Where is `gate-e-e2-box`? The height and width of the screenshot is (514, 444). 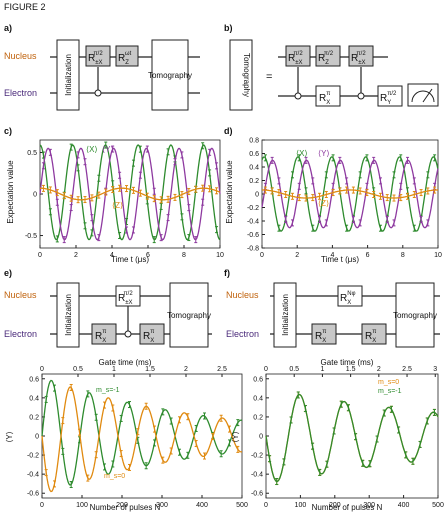
gate-e-e2-box is located at coordinates (152, 334).